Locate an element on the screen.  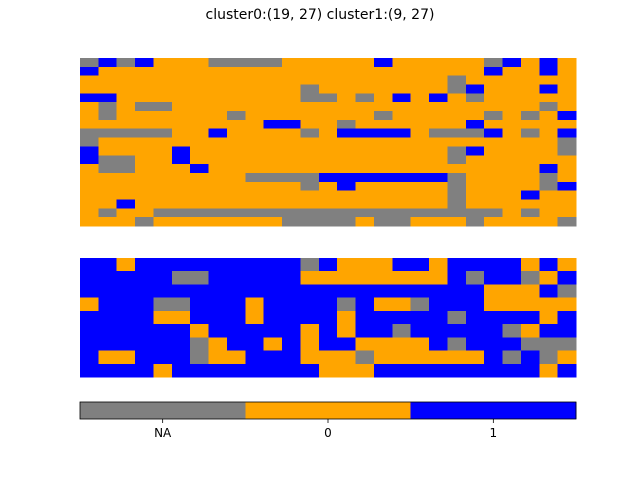
colorbar-frame is located at coordinates (328, 410).